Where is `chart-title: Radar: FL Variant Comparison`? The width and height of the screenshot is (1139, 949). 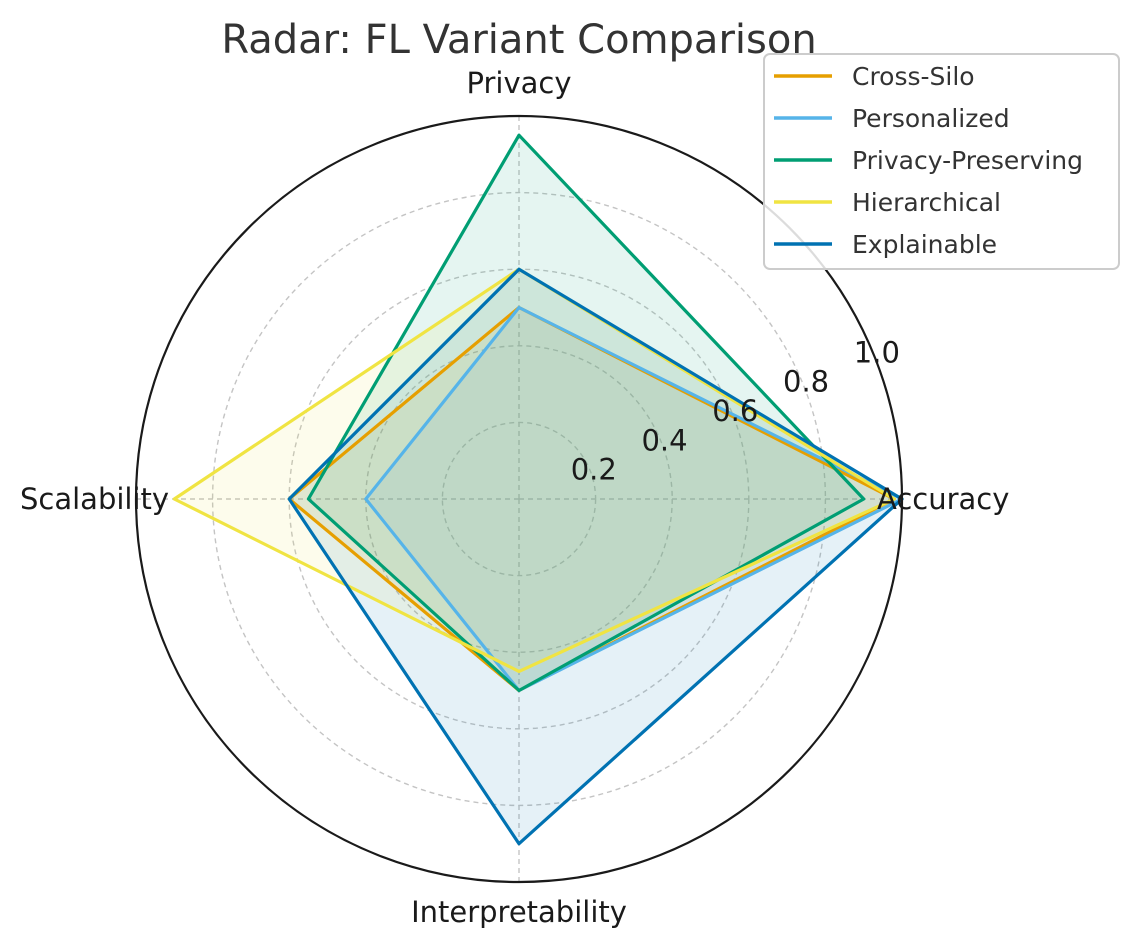 chart-title: Radar: FL Variant Comparison is located at coordinates (518, 40).